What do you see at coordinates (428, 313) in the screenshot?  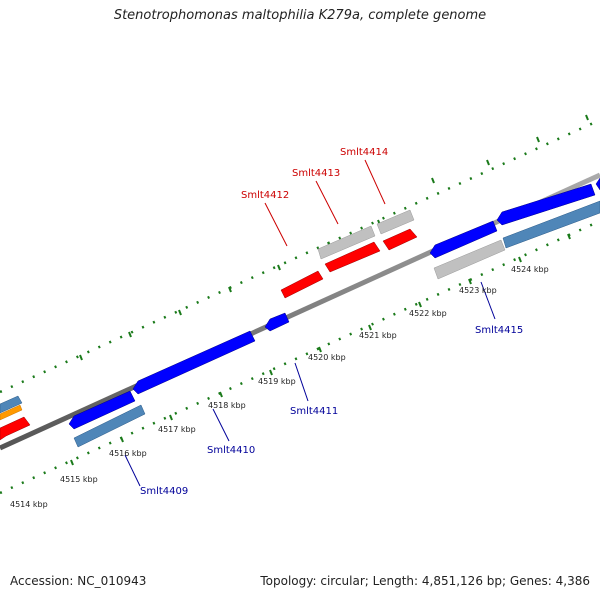 I see `scale-label: 4522 kbp` at bounding box center [428, 313].